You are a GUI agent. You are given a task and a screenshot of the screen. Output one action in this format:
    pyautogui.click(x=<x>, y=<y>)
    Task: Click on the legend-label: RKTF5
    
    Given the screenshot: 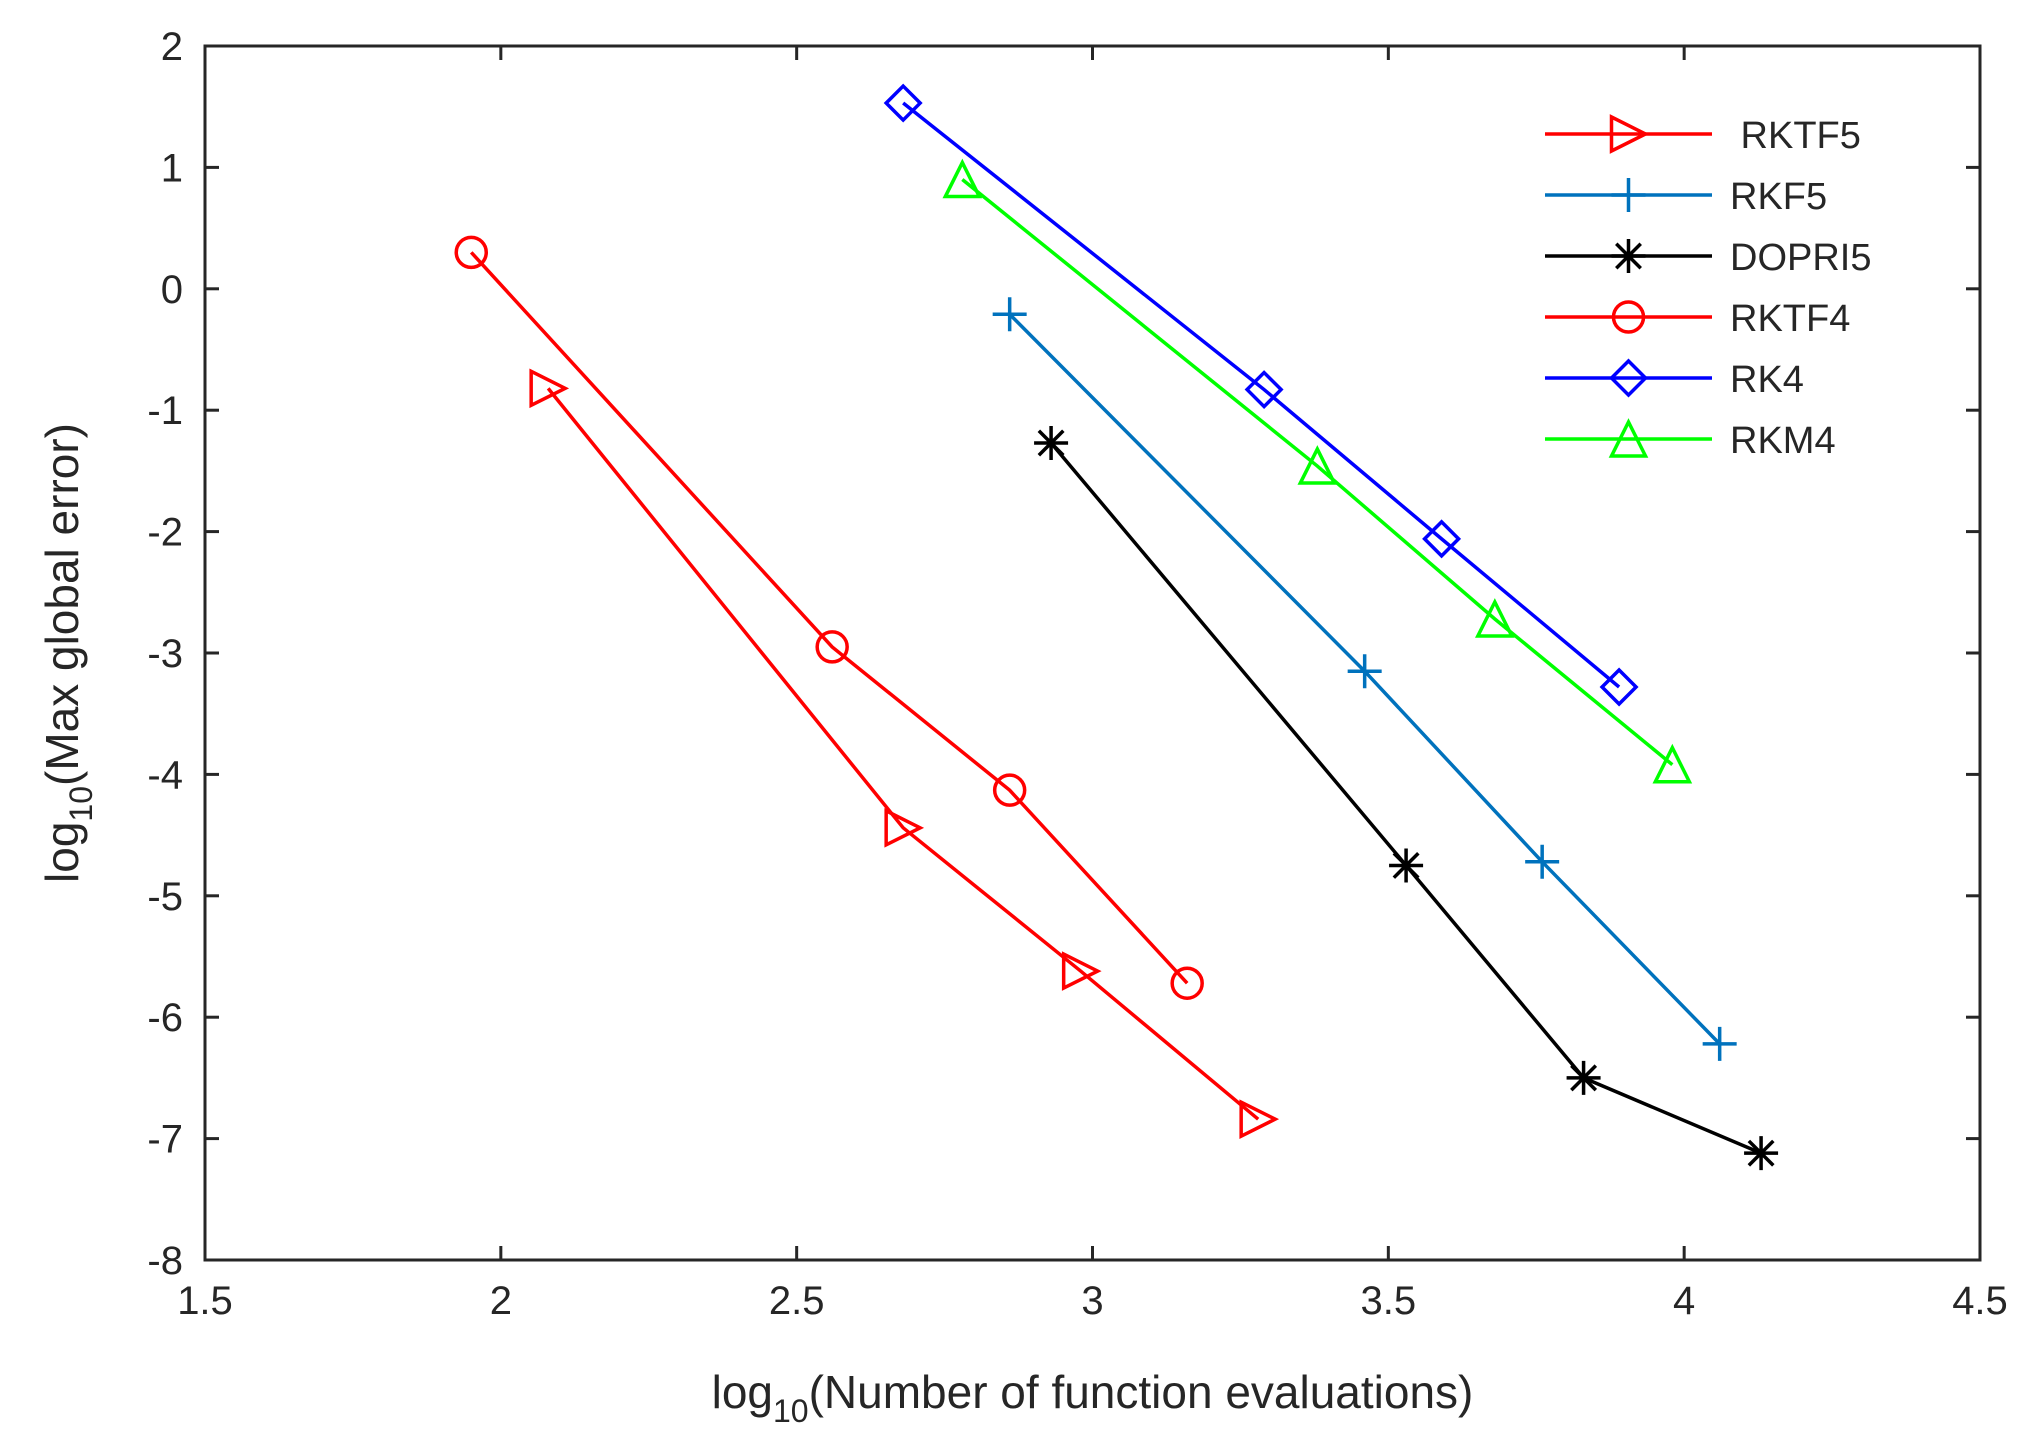 What is the action you would take?
    pyautogui.click(x=1795, y=136)
    